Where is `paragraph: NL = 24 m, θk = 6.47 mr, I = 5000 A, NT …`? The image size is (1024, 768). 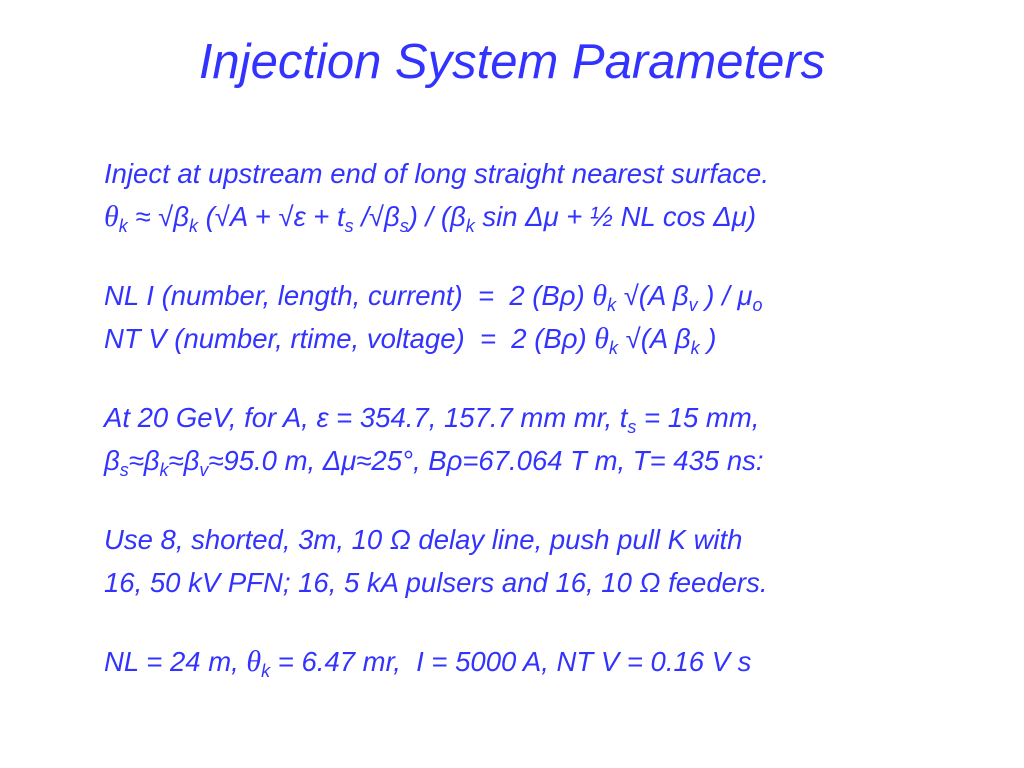
paragraph: NL = 24 m, θk = 6.47 mr, I = 5000 A, NT … is located at coordinates (554, 661).